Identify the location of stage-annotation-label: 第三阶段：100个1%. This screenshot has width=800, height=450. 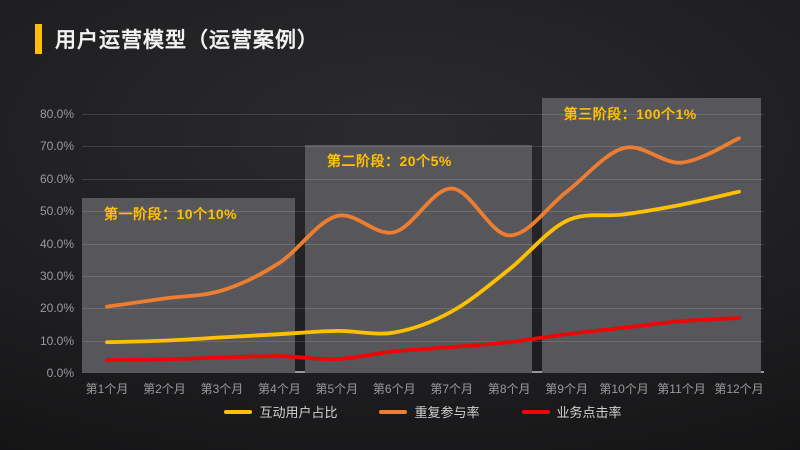
(630, 114).